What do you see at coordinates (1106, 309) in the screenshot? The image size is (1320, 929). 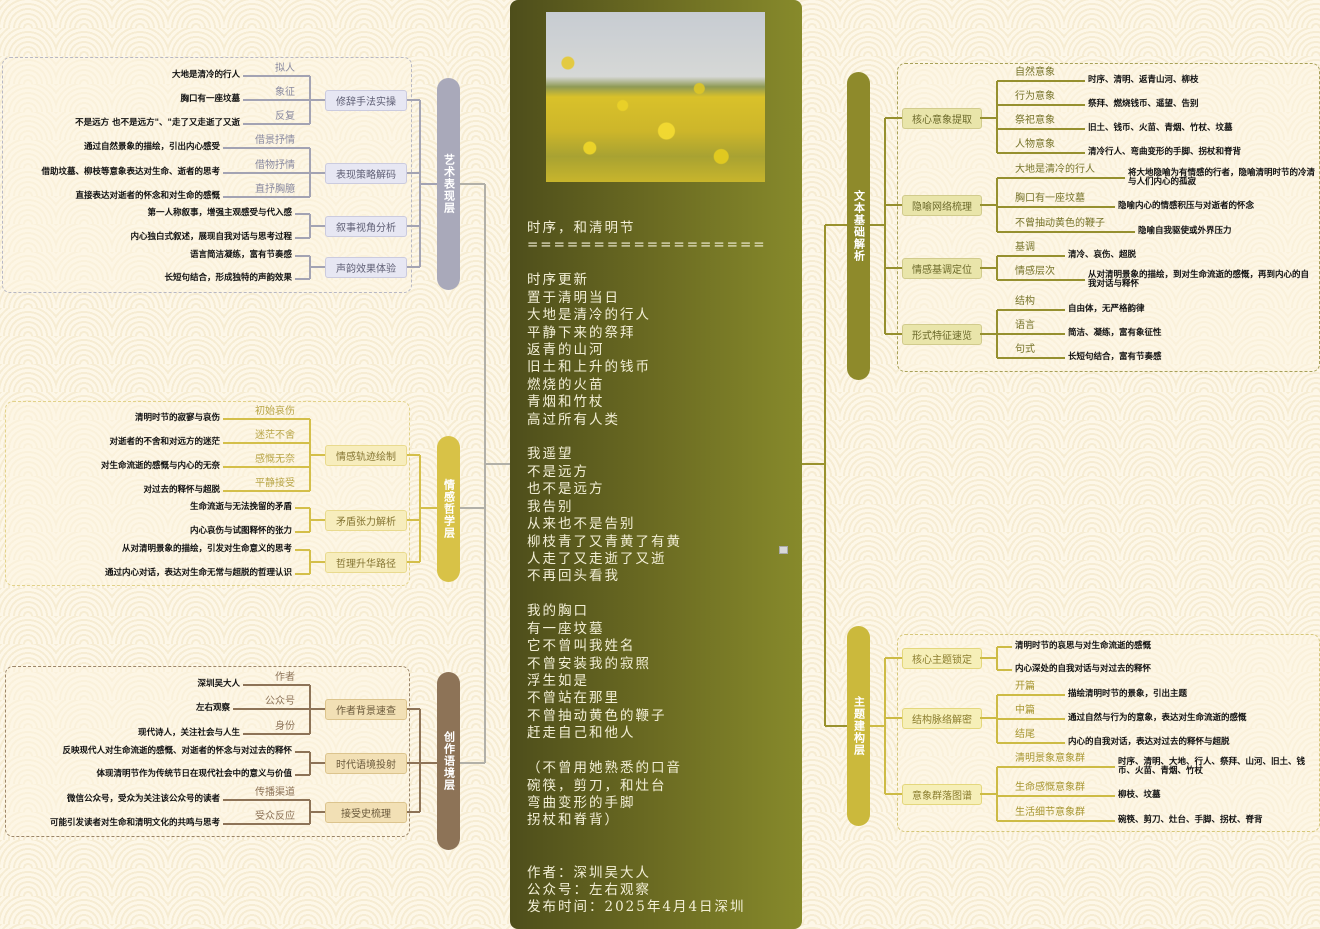 I see `leaf-text: 自由体，无严格韵律` at bounding box center [1106, 309].